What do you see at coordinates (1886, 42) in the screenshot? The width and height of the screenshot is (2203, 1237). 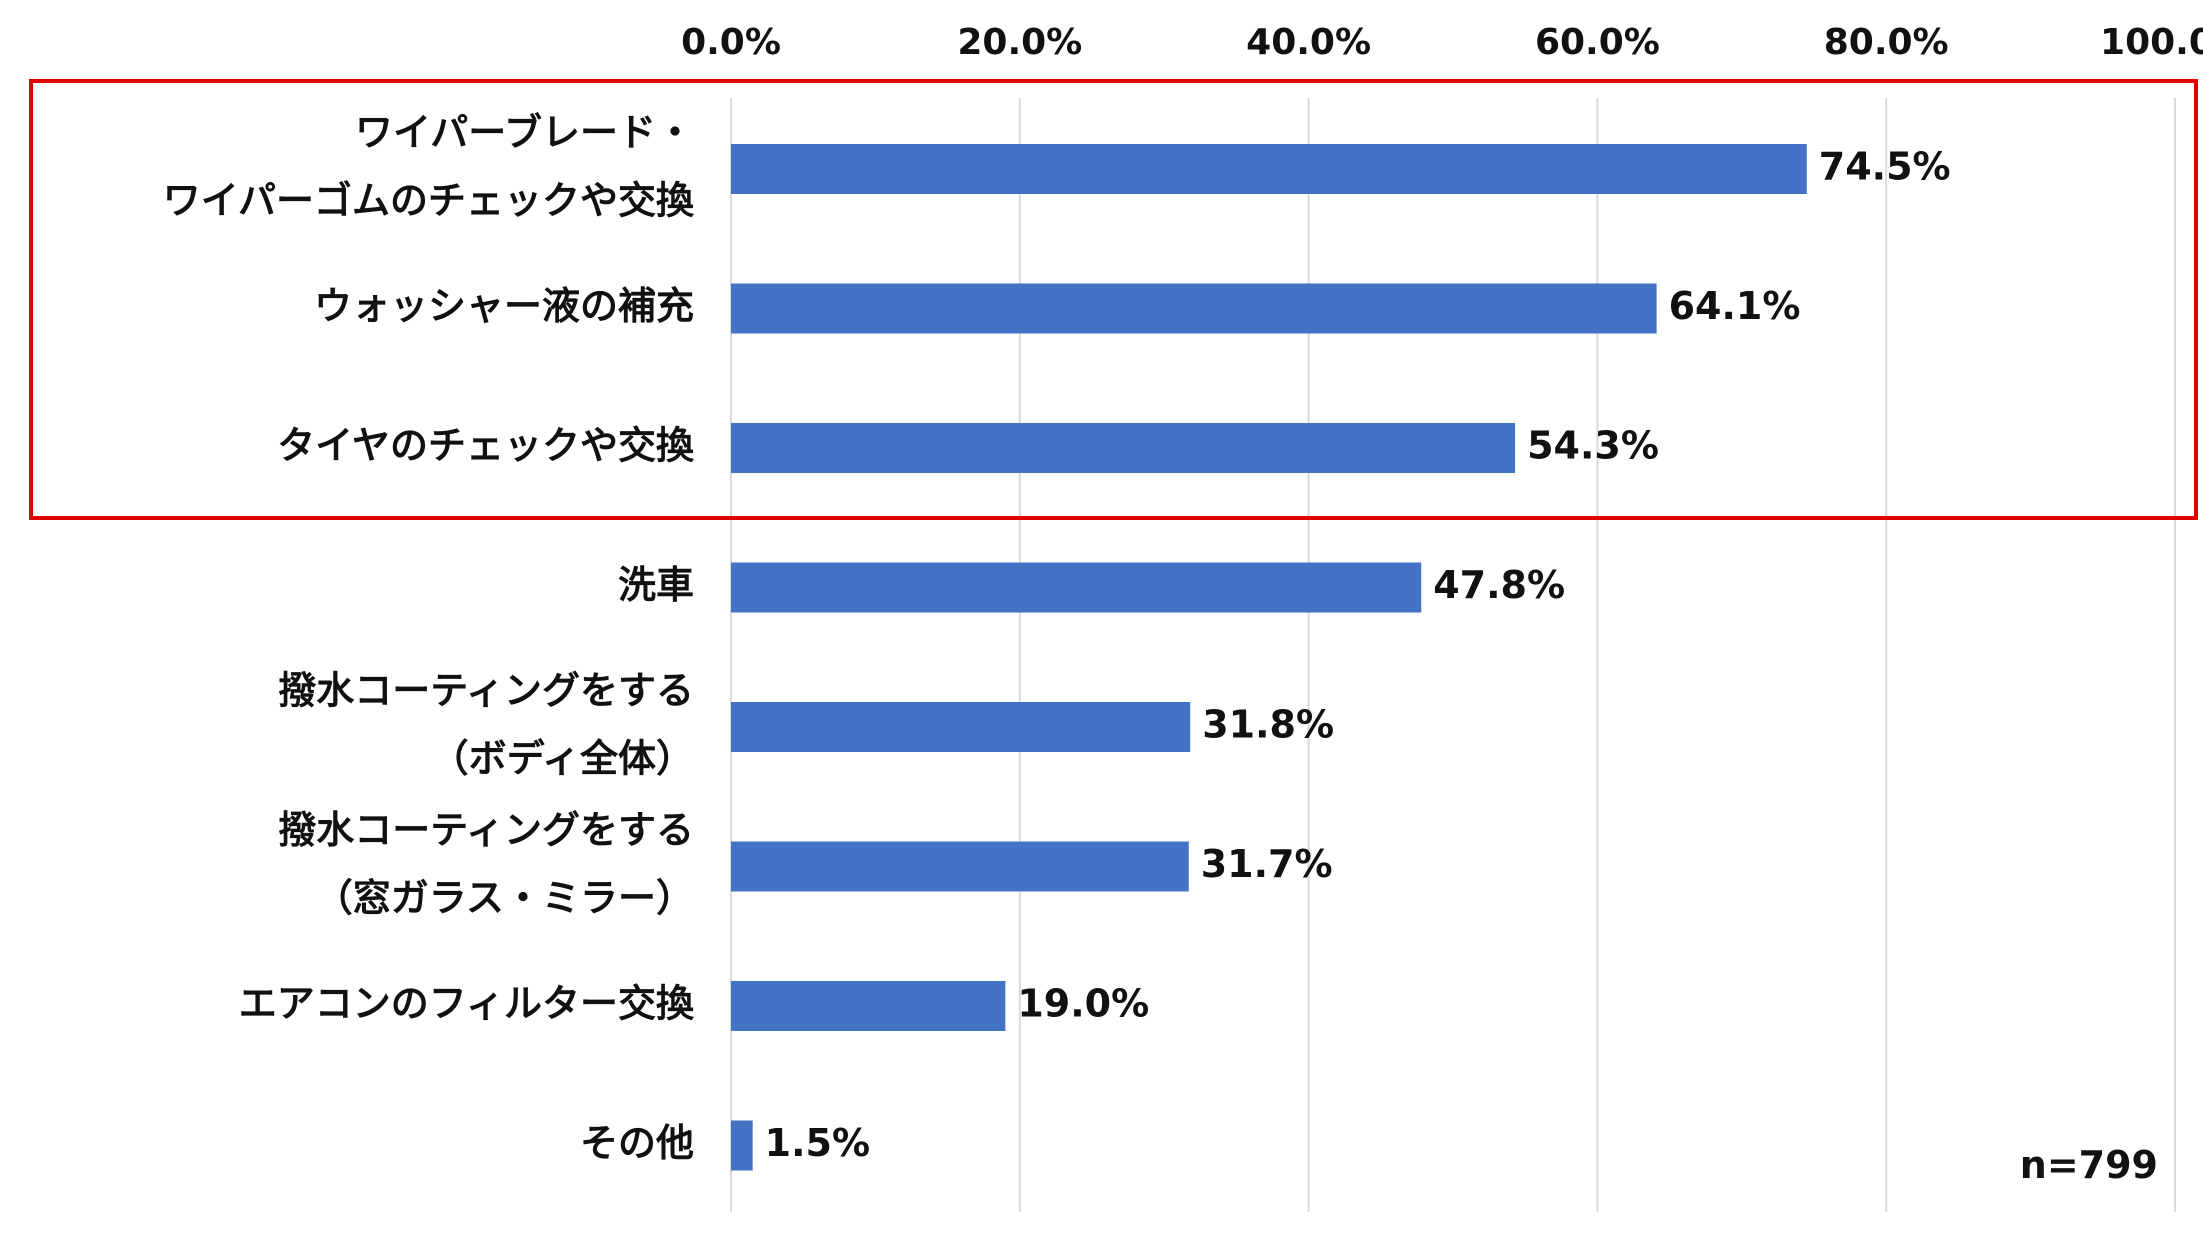 I see `x-tick-label: 80.0%` at bounding box center [1886, 42].